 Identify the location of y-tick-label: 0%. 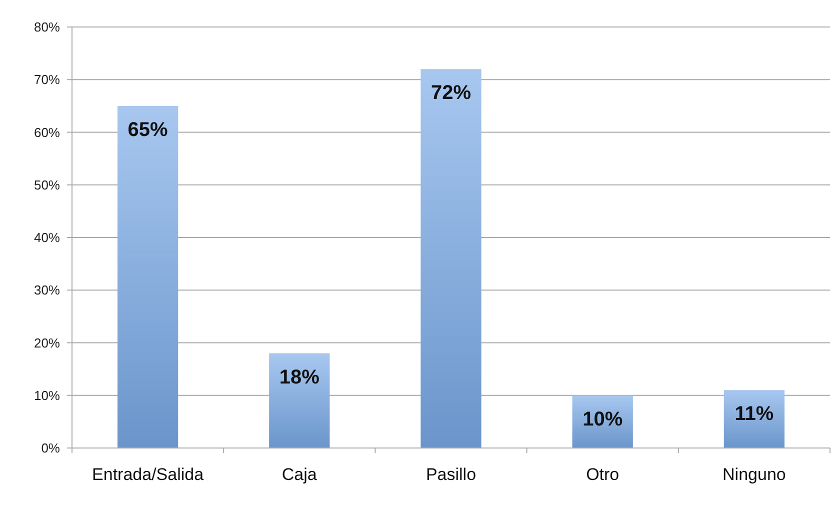
(50, 448).